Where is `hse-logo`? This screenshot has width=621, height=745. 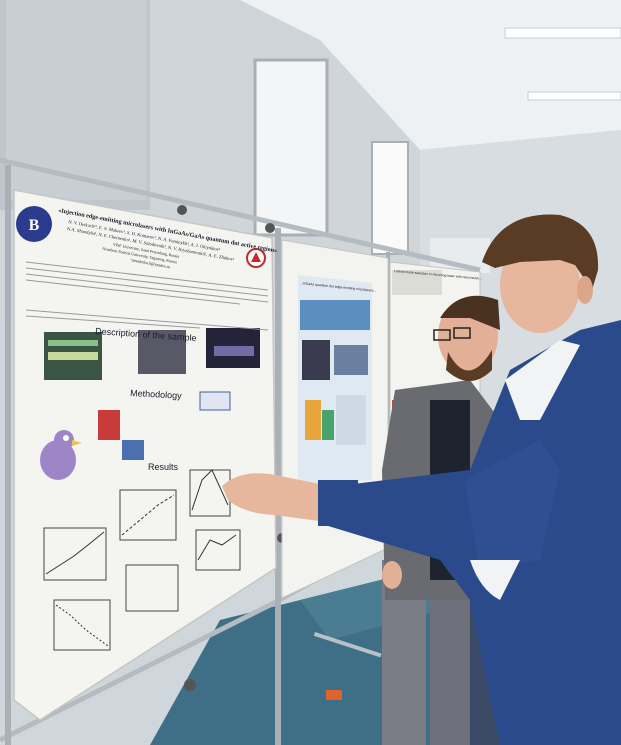 hse-logo is located at coordinates (34, 224).